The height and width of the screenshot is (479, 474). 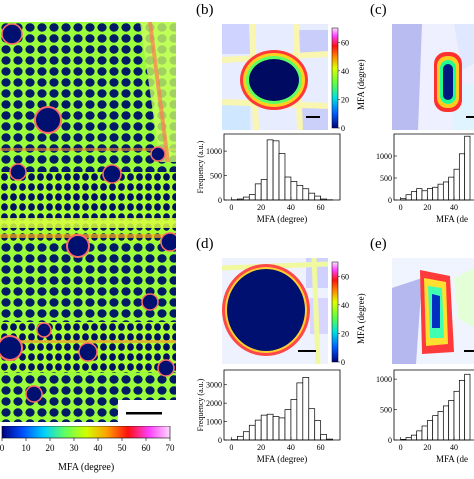 What do you see at coordinates (144, 413) in the screenshot?
I see `panel-a-scale-bar` at bounding box center [144, 413].